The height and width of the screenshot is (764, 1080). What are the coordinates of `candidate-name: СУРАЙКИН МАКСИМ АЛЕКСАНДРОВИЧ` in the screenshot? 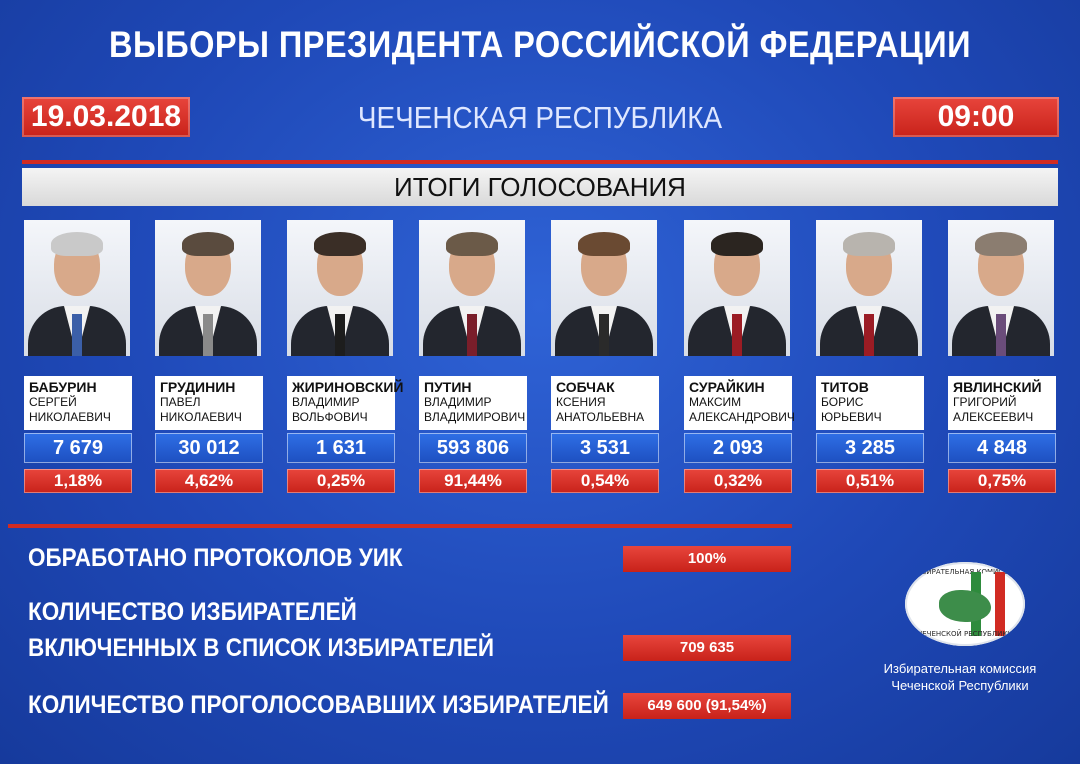 It's located at (739, 403).